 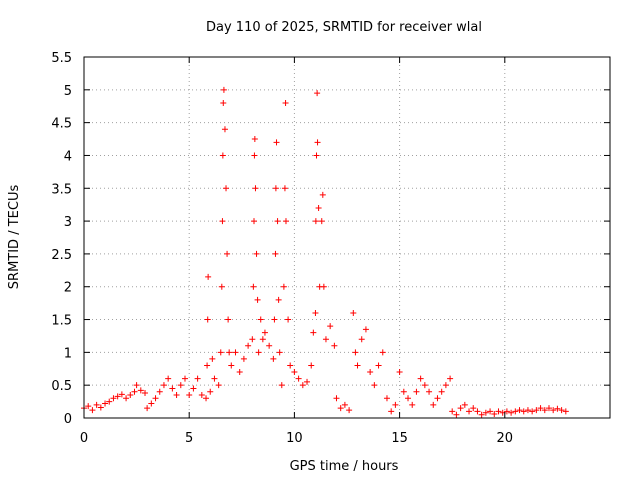 What do you see at coordinates (61, 321) in the screenshot?
I see `y-tick-label: 1.5` at bounding box center [61, 321].